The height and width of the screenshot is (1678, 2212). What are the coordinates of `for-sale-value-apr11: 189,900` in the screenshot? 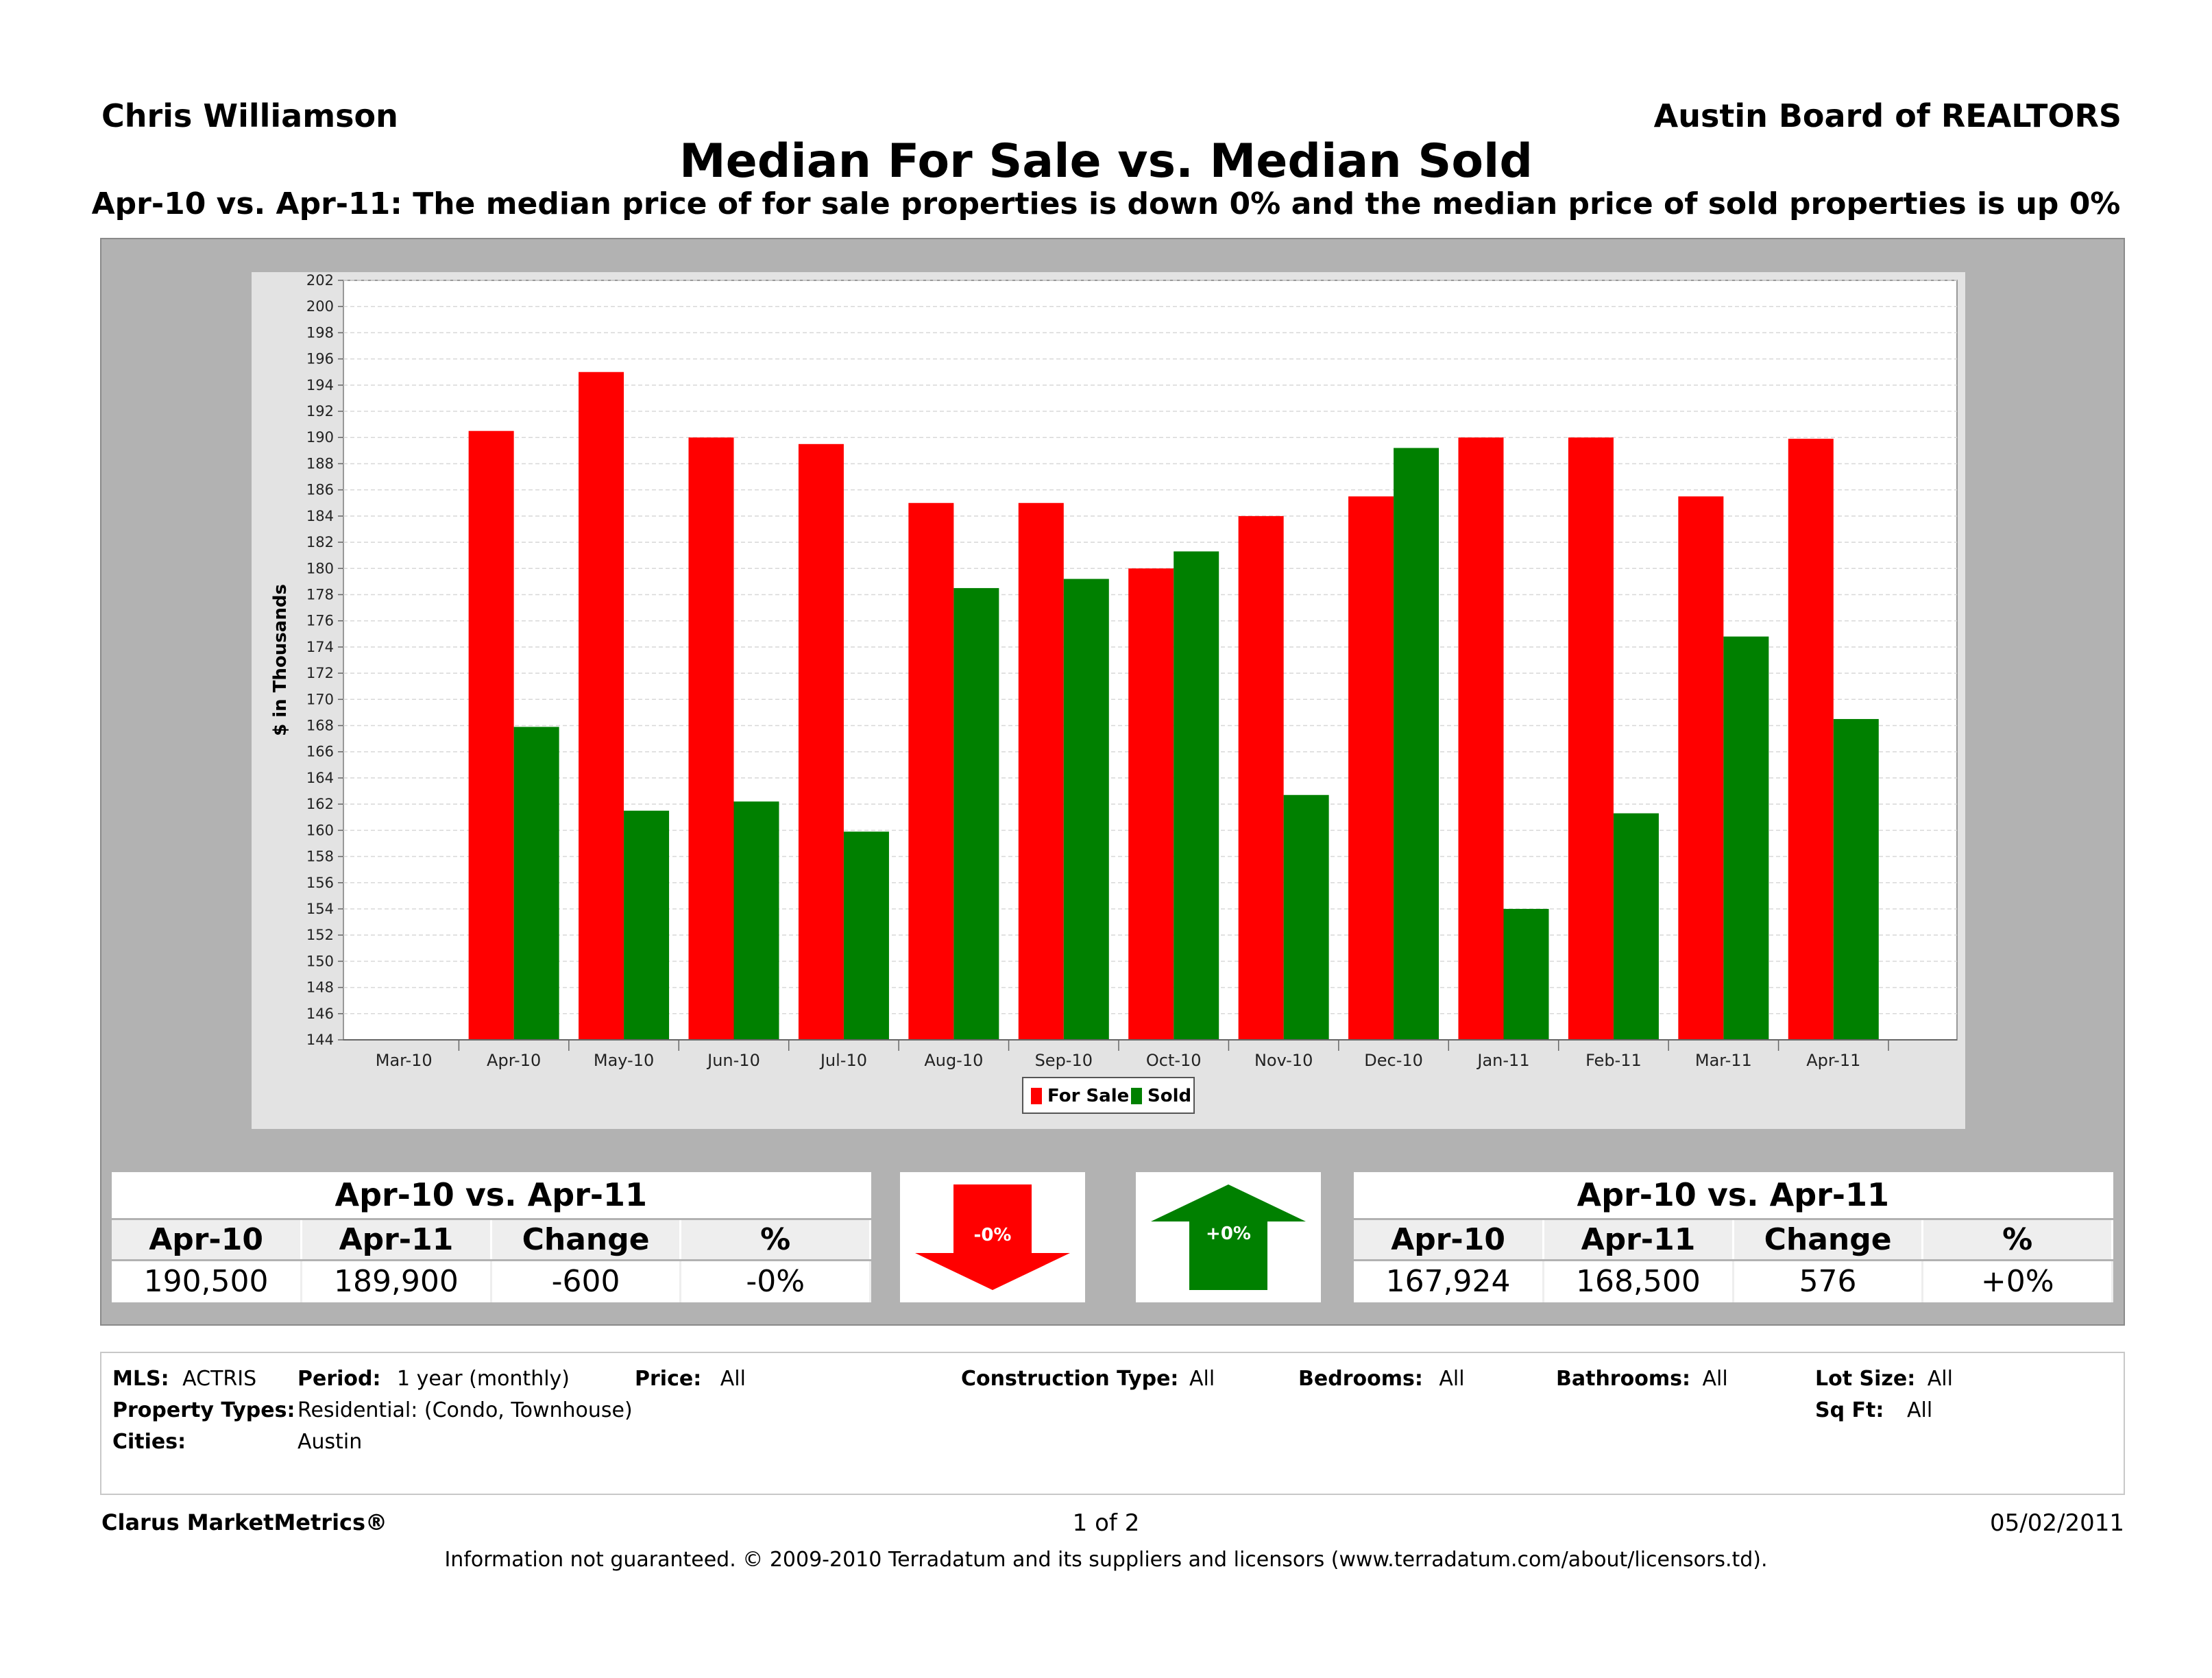 It's located at (396, 1281).